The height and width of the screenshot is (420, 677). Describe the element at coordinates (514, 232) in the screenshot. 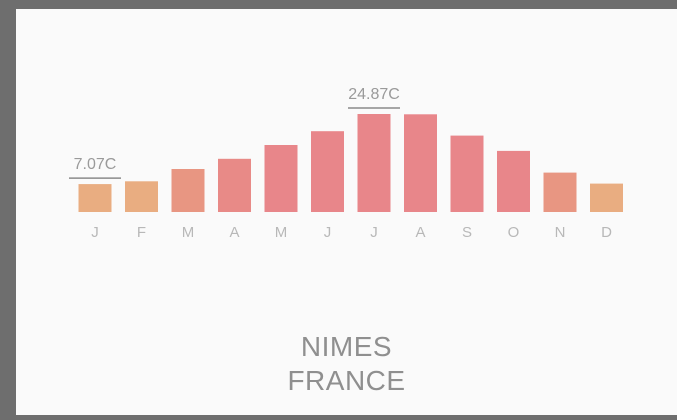

I see `month-tick-label: O` at that location.